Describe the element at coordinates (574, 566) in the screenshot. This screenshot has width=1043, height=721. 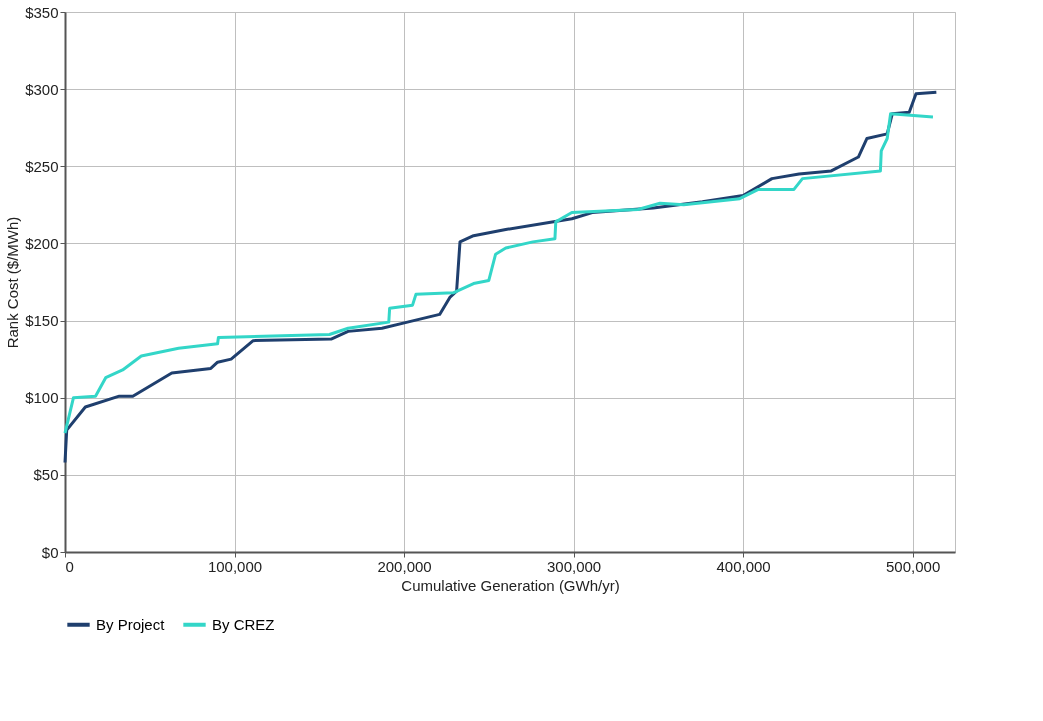
I see `x-tick-label: 300,000` at that location.